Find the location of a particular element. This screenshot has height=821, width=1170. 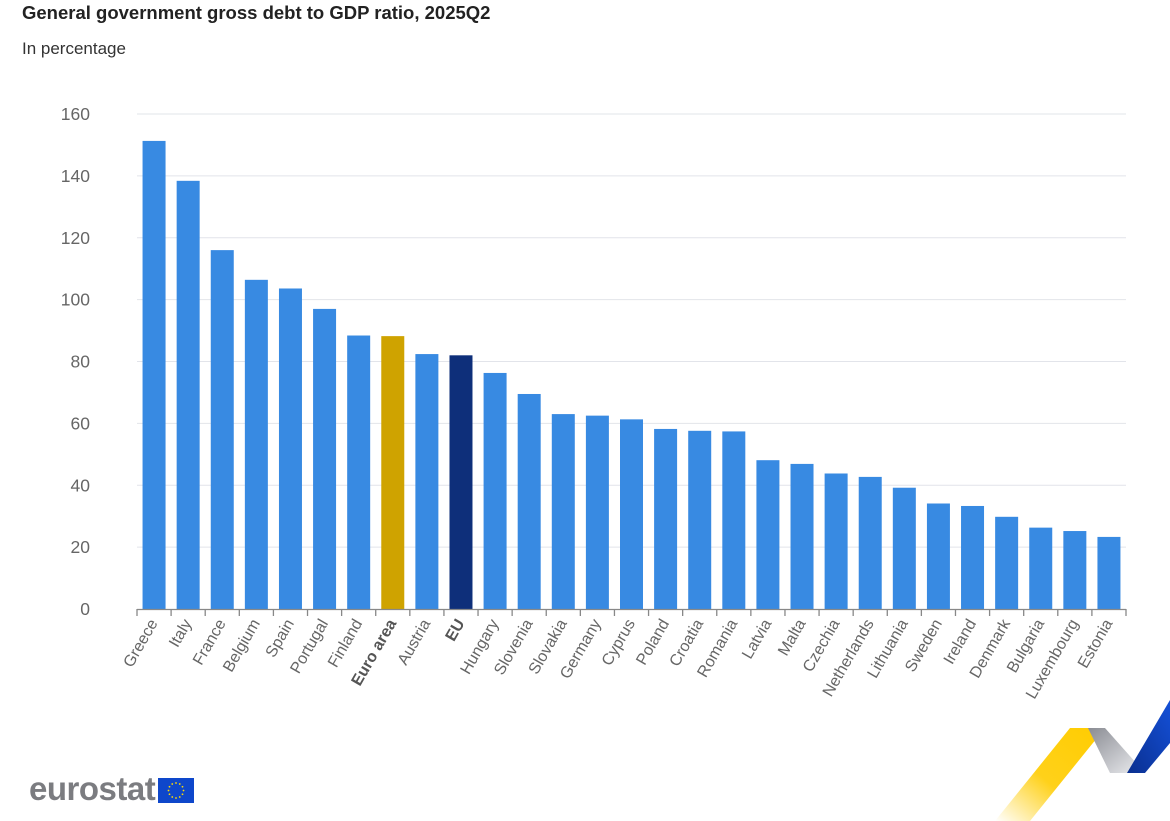

x-axis is located at coordinates (631, 612).